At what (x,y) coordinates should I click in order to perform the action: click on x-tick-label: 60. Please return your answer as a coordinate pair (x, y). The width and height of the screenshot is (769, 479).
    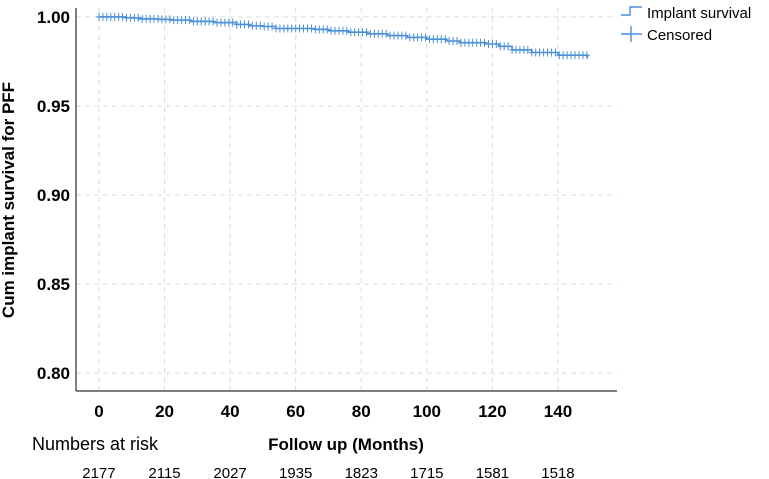
    Looking at the image, I should click on (295, 411).